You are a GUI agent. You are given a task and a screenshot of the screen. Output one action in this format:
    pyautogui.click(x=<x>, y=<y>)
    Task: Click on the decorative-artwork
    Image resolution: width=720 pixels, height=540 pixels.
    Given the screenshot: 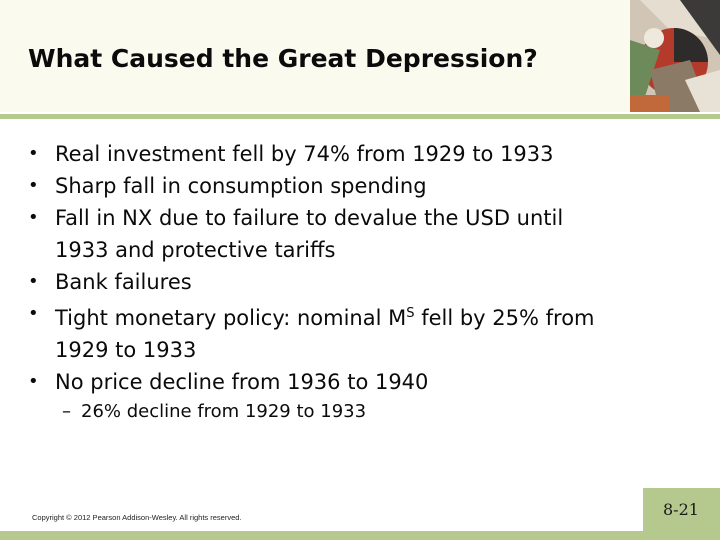 What is the action you would take?
    pyautogui.click(x=675, y=56)
    